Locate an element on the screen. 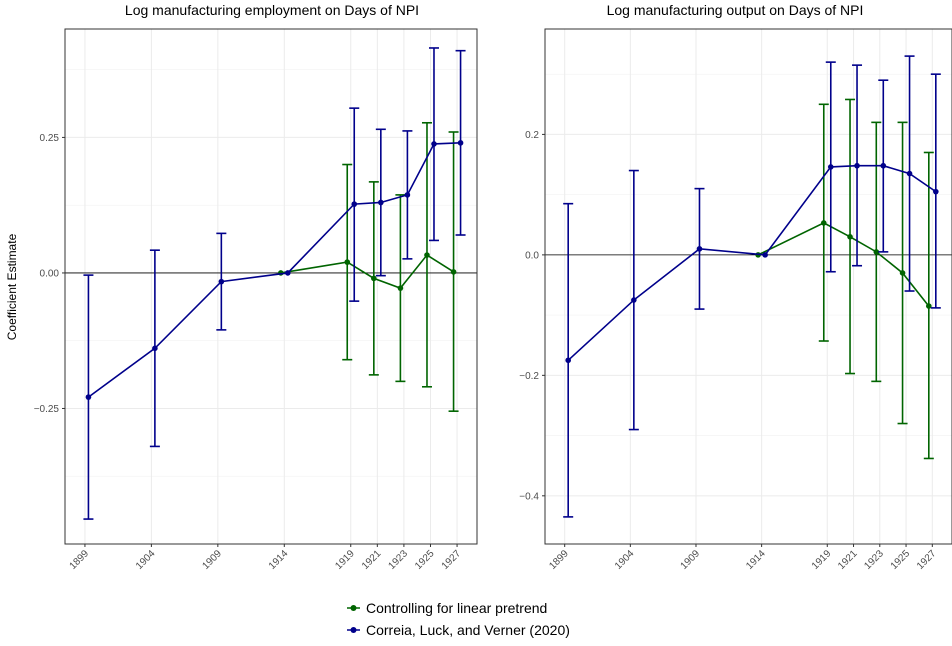  y-tick-label: 0.25 is located at coordinates (50, 138).